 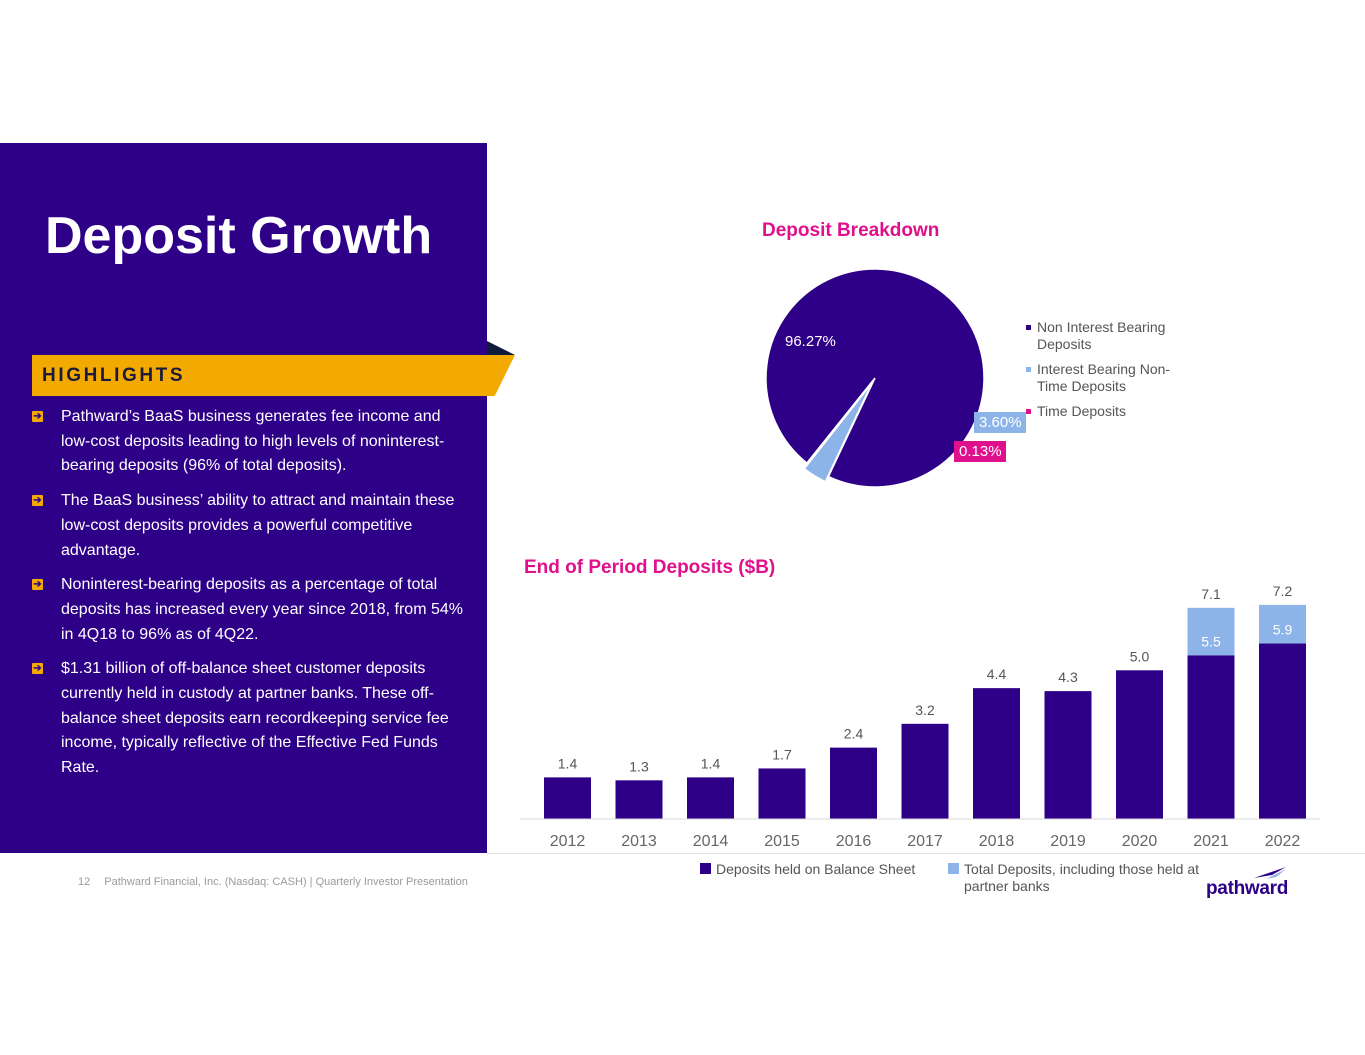 What do you see at coordinates (854, 841) in the screenshot?
I see `x-tick-label: 2016` at bounding box center [854, 841].